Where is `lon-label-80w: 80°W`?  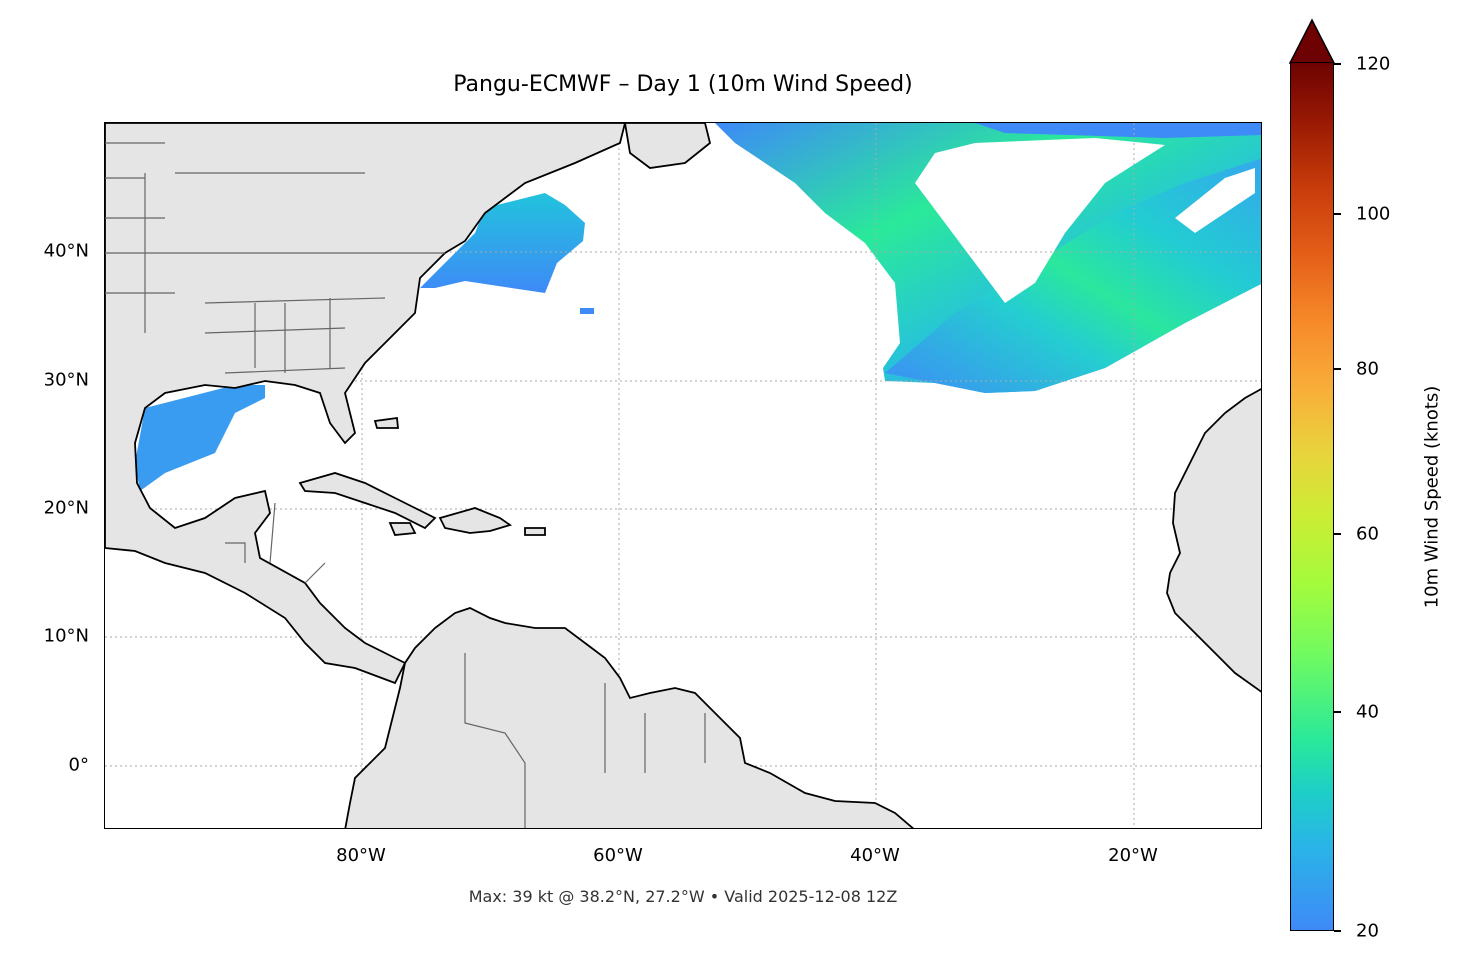
lon-label-80w: 80°W is located at coordinates (361, 855).